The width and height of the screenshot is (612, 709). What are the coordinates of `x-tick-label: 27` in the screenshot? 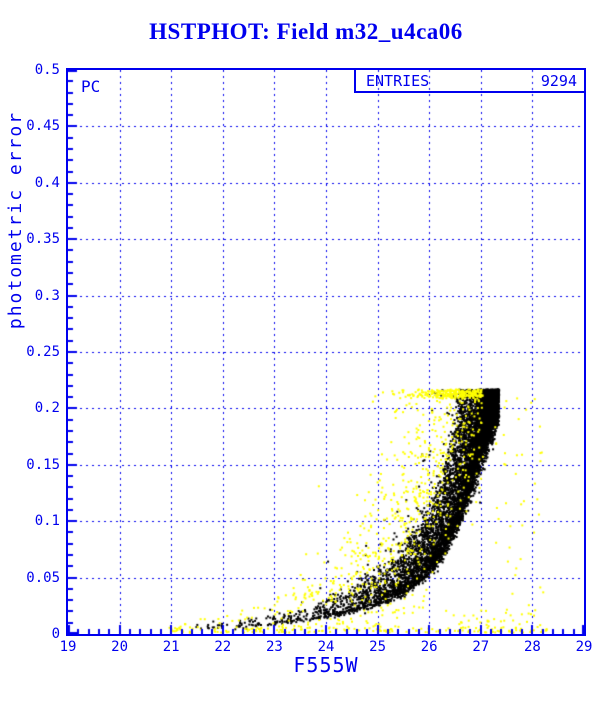 It's located at (481, 647).